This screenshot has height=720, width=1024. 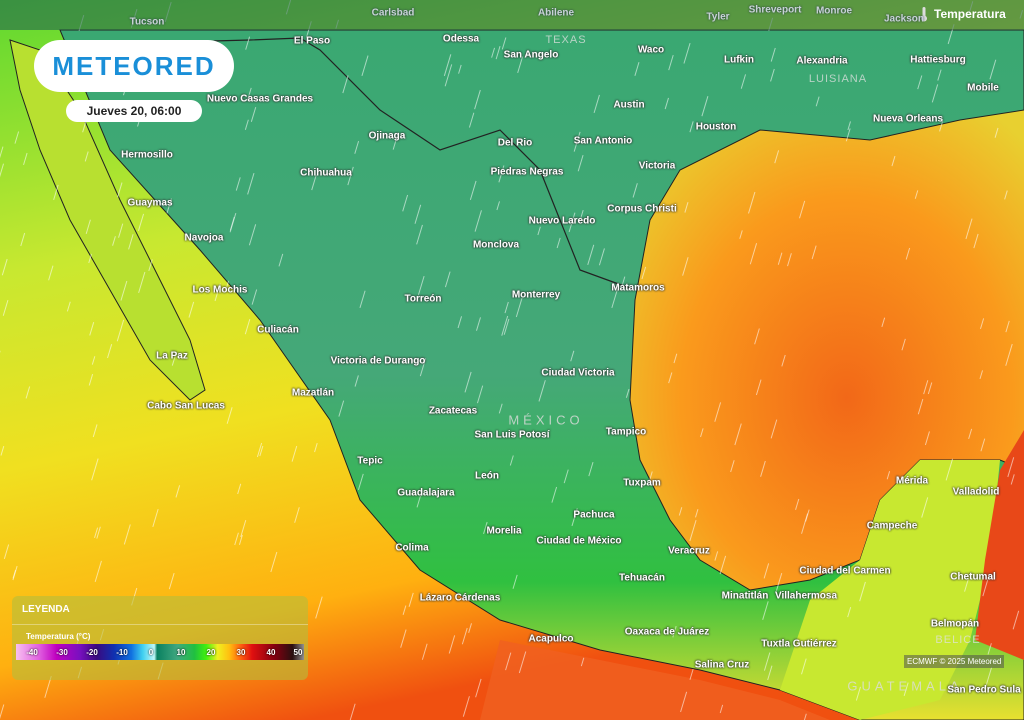 What do you see at coordinates (579, 541) in the screenshot?
I see `city-label: Ciudad de México` at bounding box center [579, 541].